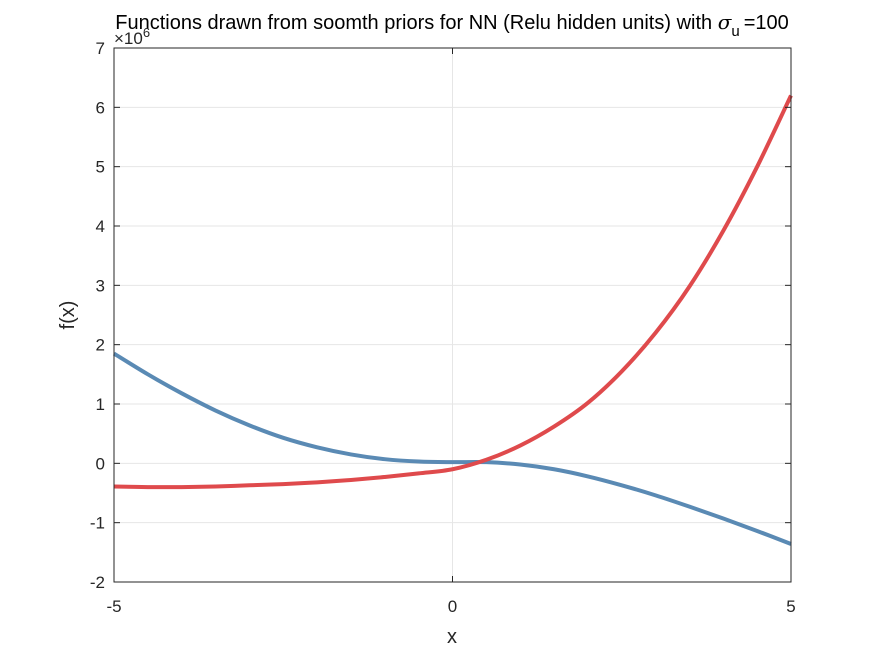 This screenshot has width=875, height=656. What do you see at coordinates (97, 523) in the screenshot?
I see `y-tick-label: -1` at bounding box center [97, 523].